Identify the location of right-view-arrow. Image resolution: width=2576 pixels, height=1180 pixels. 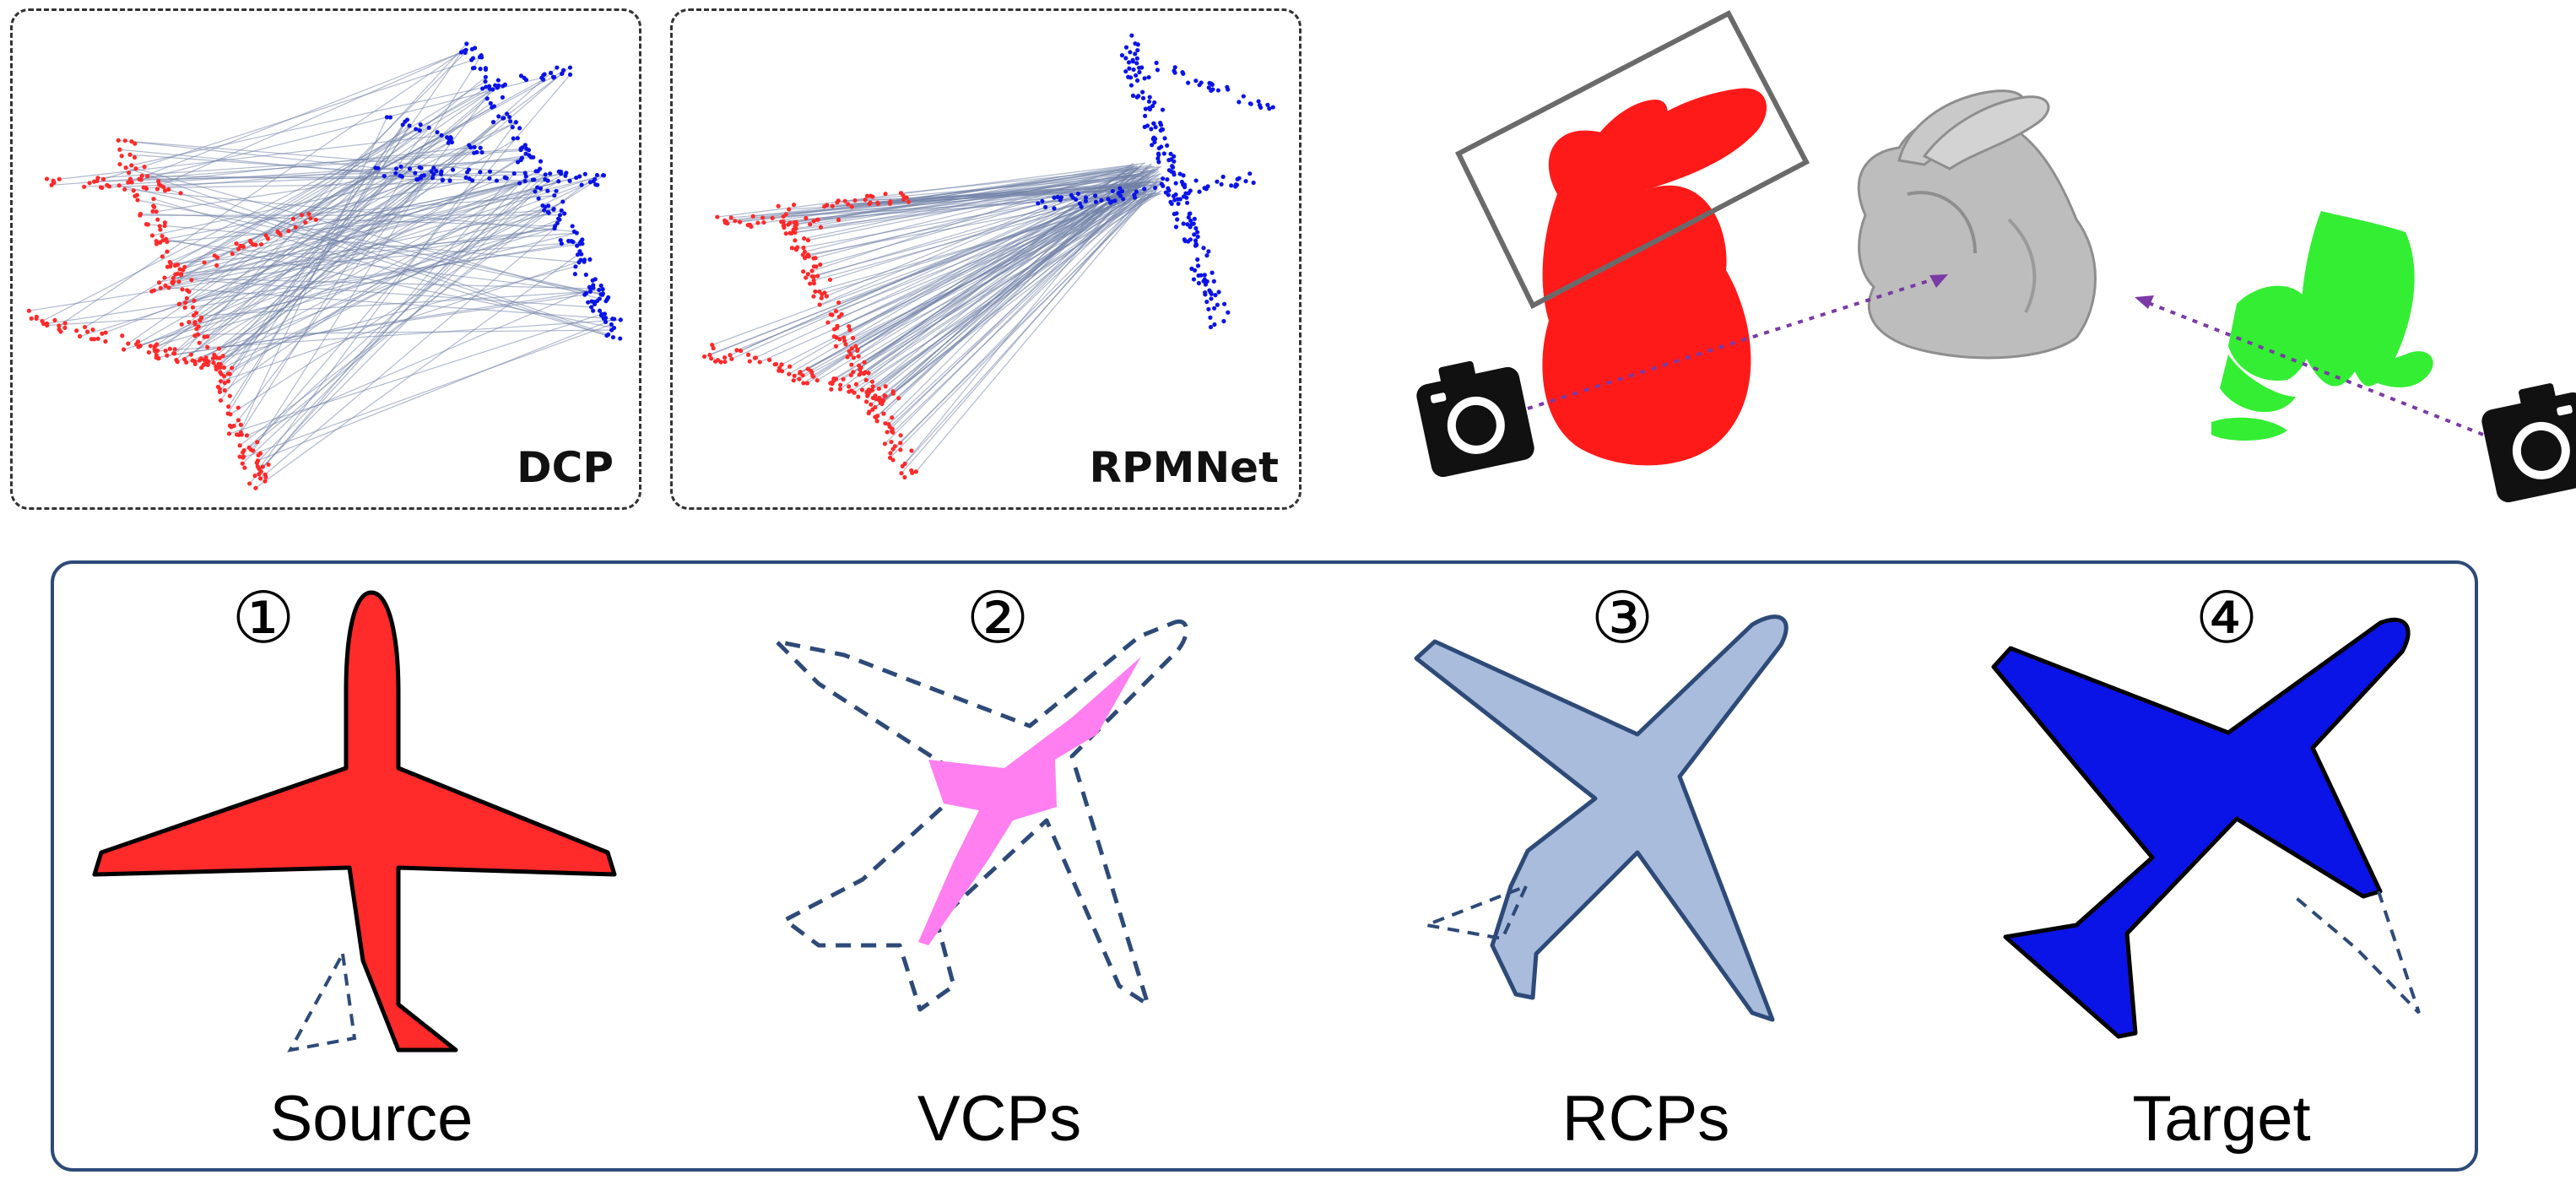
(2318, 370).